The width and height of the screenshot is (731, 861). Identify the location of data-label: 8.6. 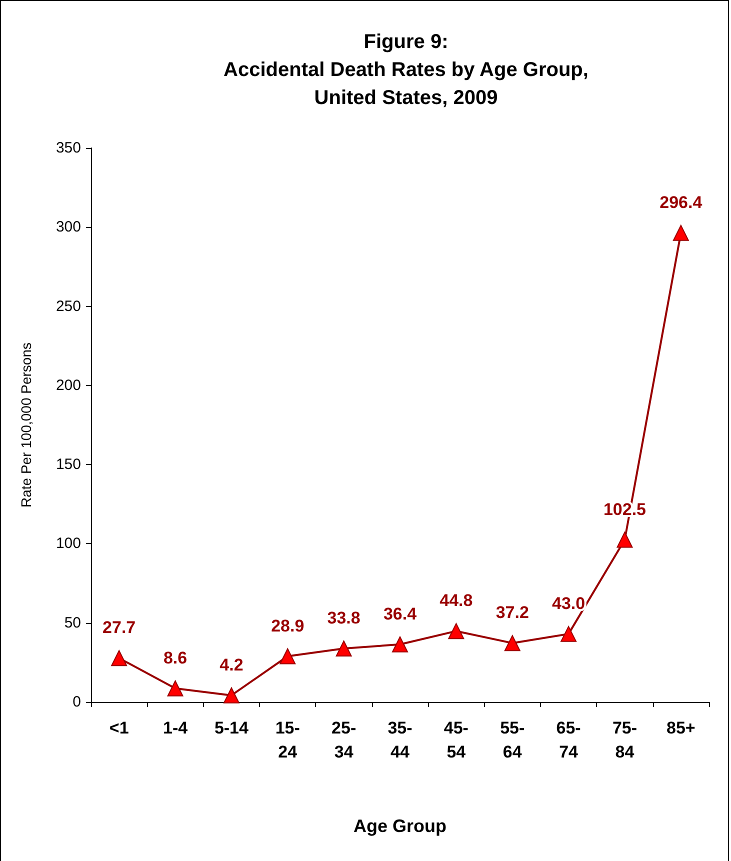
(175, 658).